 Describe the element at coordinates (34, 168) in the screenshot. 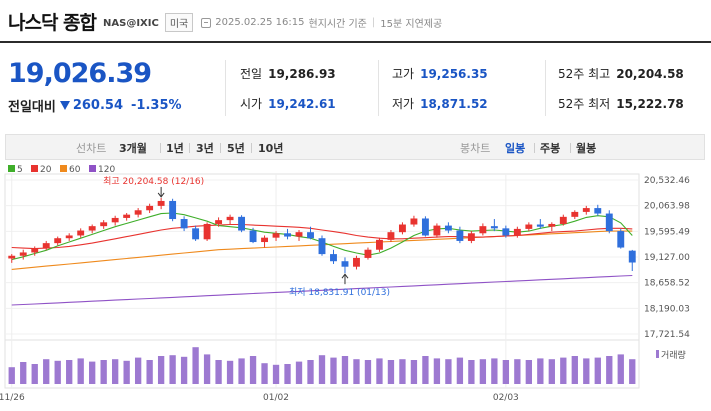

I see `legend-swatch` at that location.